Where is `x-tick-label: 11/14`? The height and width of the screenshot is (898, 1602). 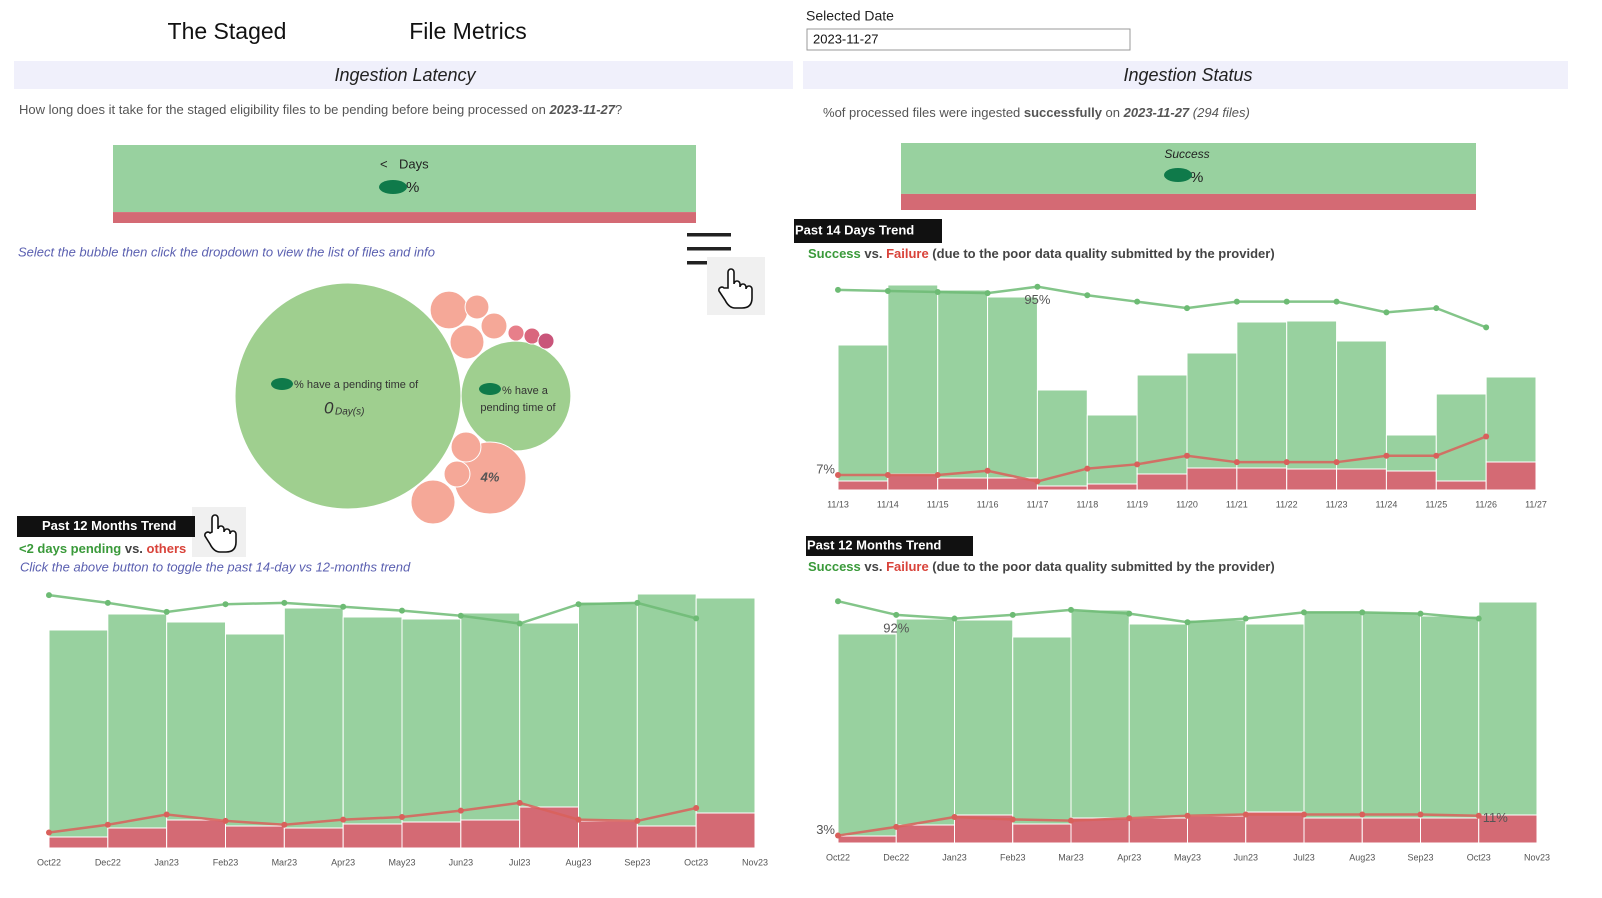
x-tick-label: 11/14 is located at coordinates (888, 504).